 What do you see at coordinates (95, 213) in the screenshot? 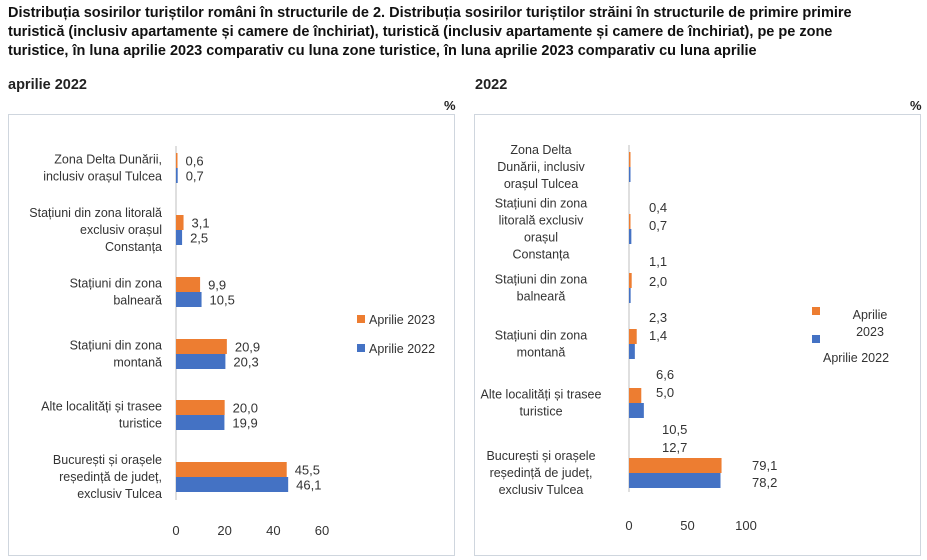
I see `category-label-left: Stațiuni din zona litorală` at bounding box center [95, 213].